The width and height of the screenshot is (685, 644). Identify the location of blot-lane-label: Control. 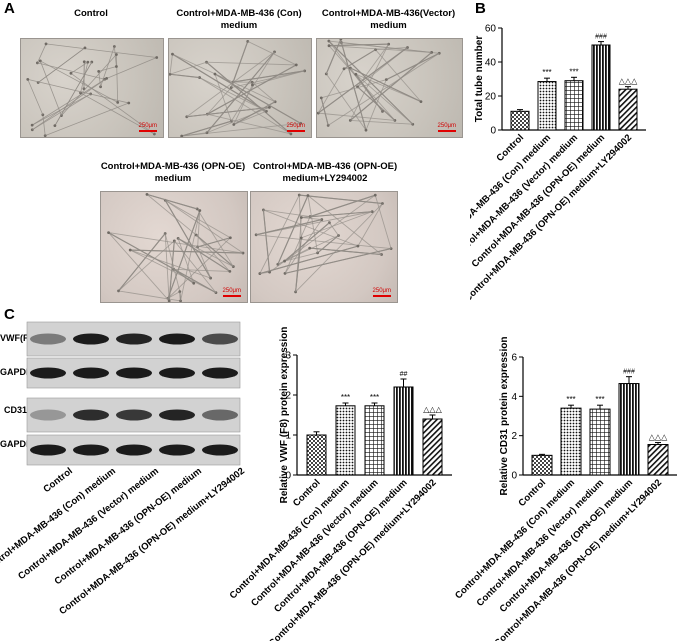
(57, 480).